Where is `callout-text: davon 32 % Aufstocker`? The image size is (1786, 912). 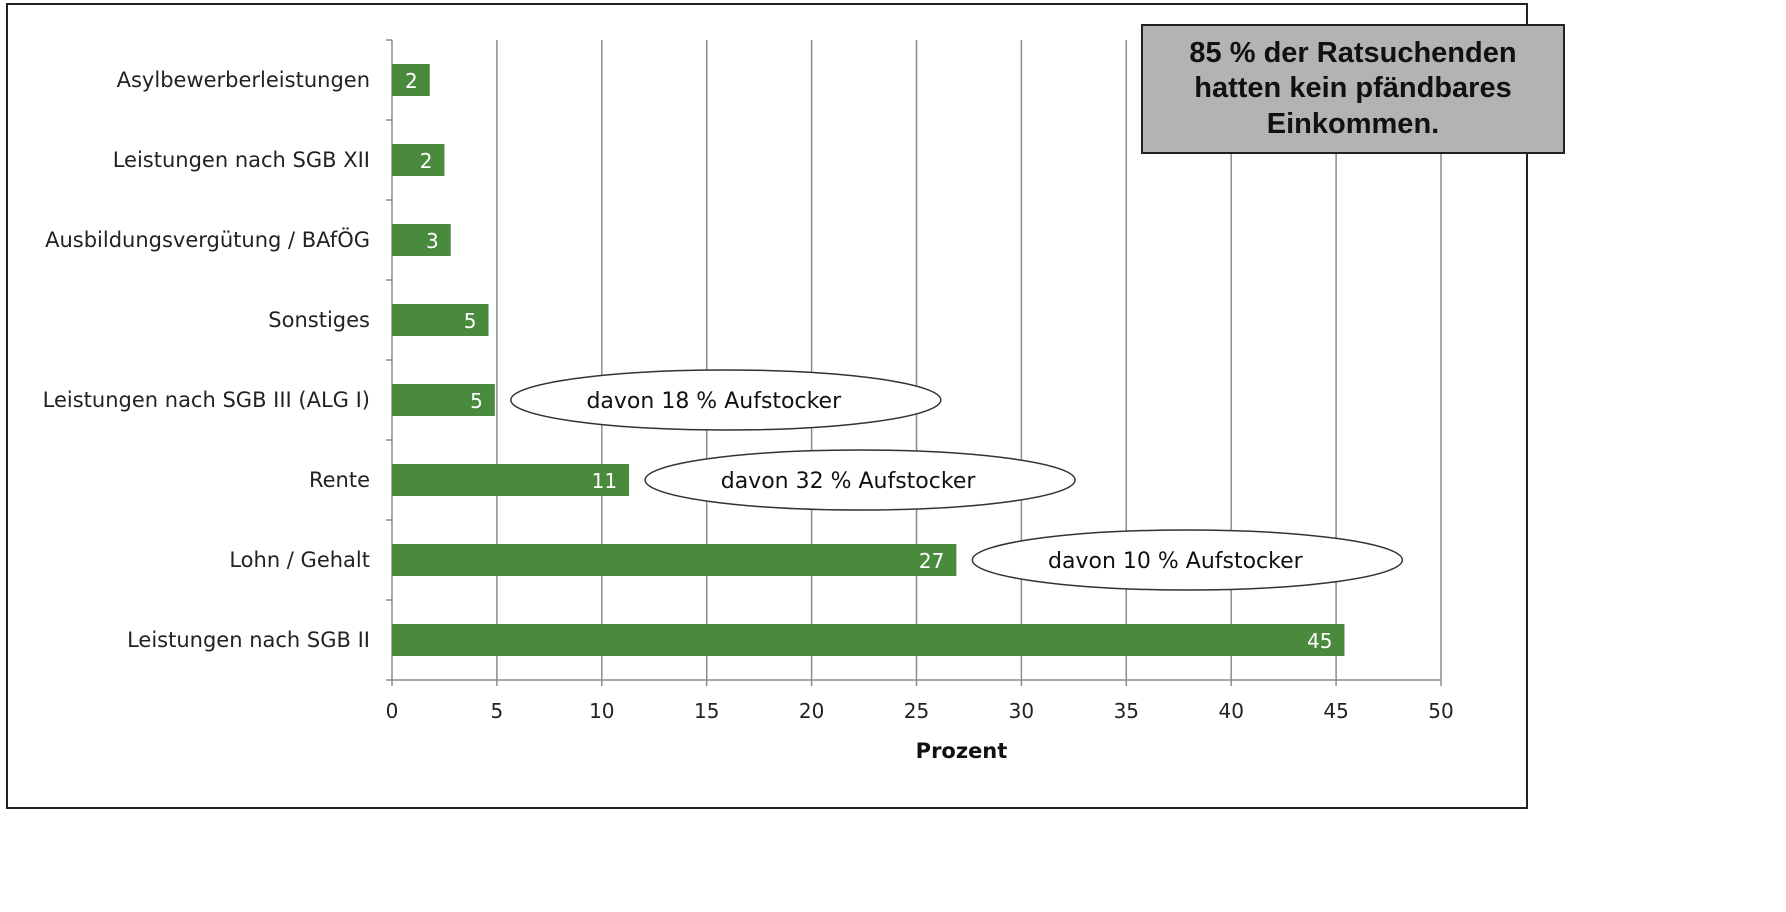
callout-text: davon 32 % Aufstocker is located at coordinates (849, 481).